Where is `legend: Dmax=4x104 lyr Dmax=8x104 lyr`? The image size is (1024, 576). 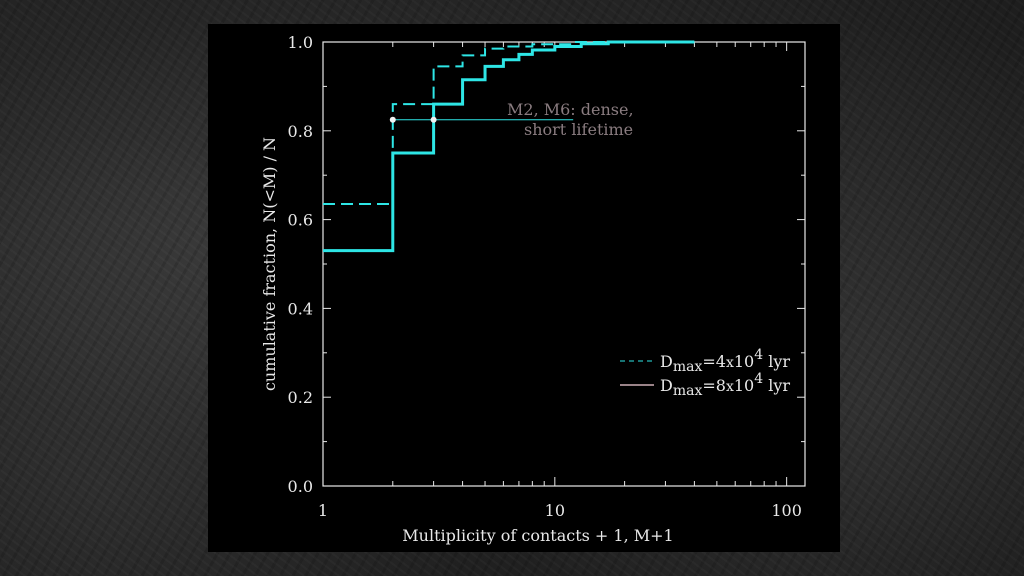
legend: Dmax=4x104 lyr Dmax=8x104 lyr is located at coordinates (705, 373).